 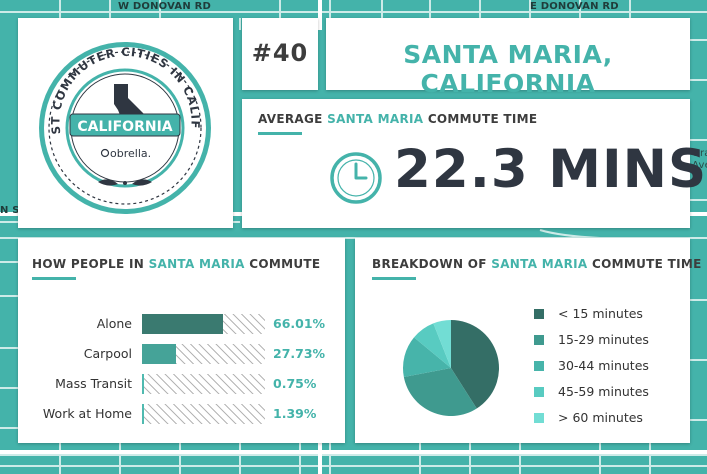 What do you see at coordinates (600, 313) in the screenshot?
I see `legend-label: < 15 minutes` at bounding box center [600, 313].